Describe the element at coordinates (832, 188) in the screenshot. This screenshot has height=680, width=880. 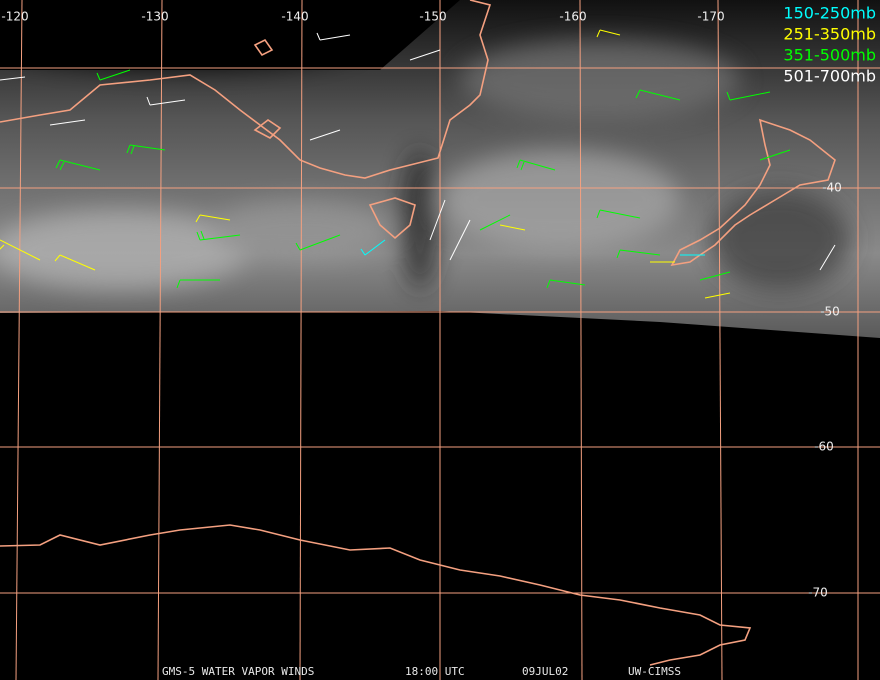
I see `latitude-label: -40` at that location.